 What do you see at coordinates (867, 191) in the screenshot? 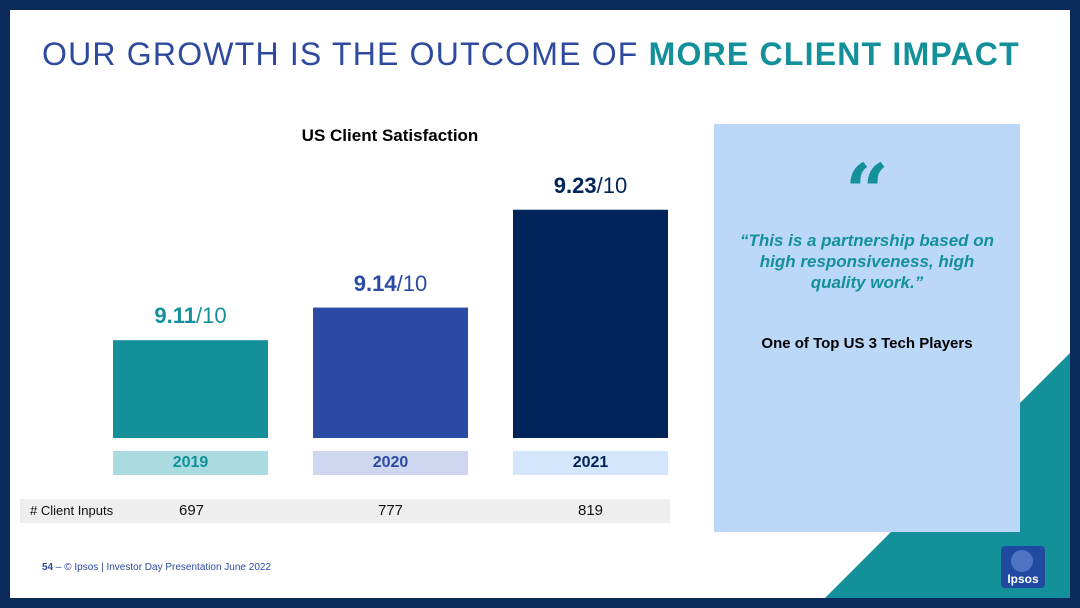
I see `quote-mark-icon: “` at bounding box center [867, 191].